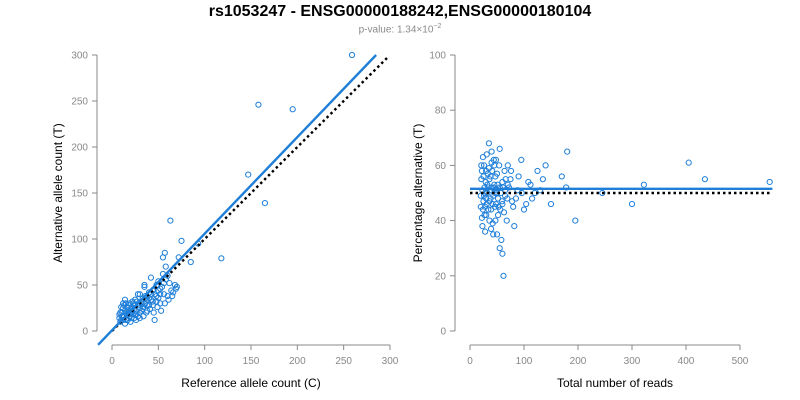  I want to click on right-y-tick-label: 80, so click(441, 111).